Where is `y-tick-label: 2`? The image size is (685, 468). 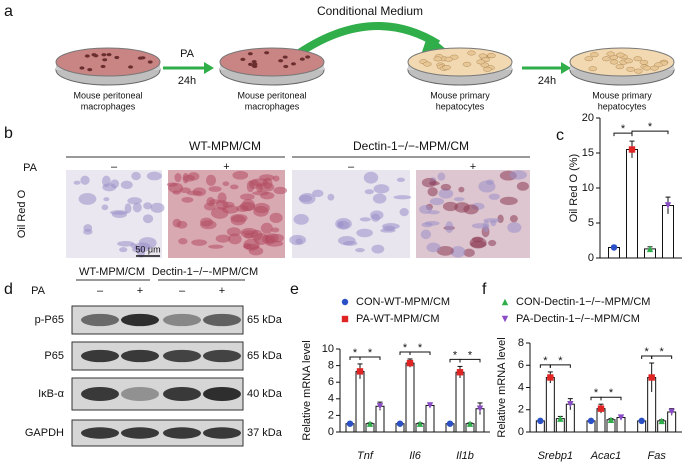
y-tick-label: 2 is located at coordinates (331, 415).